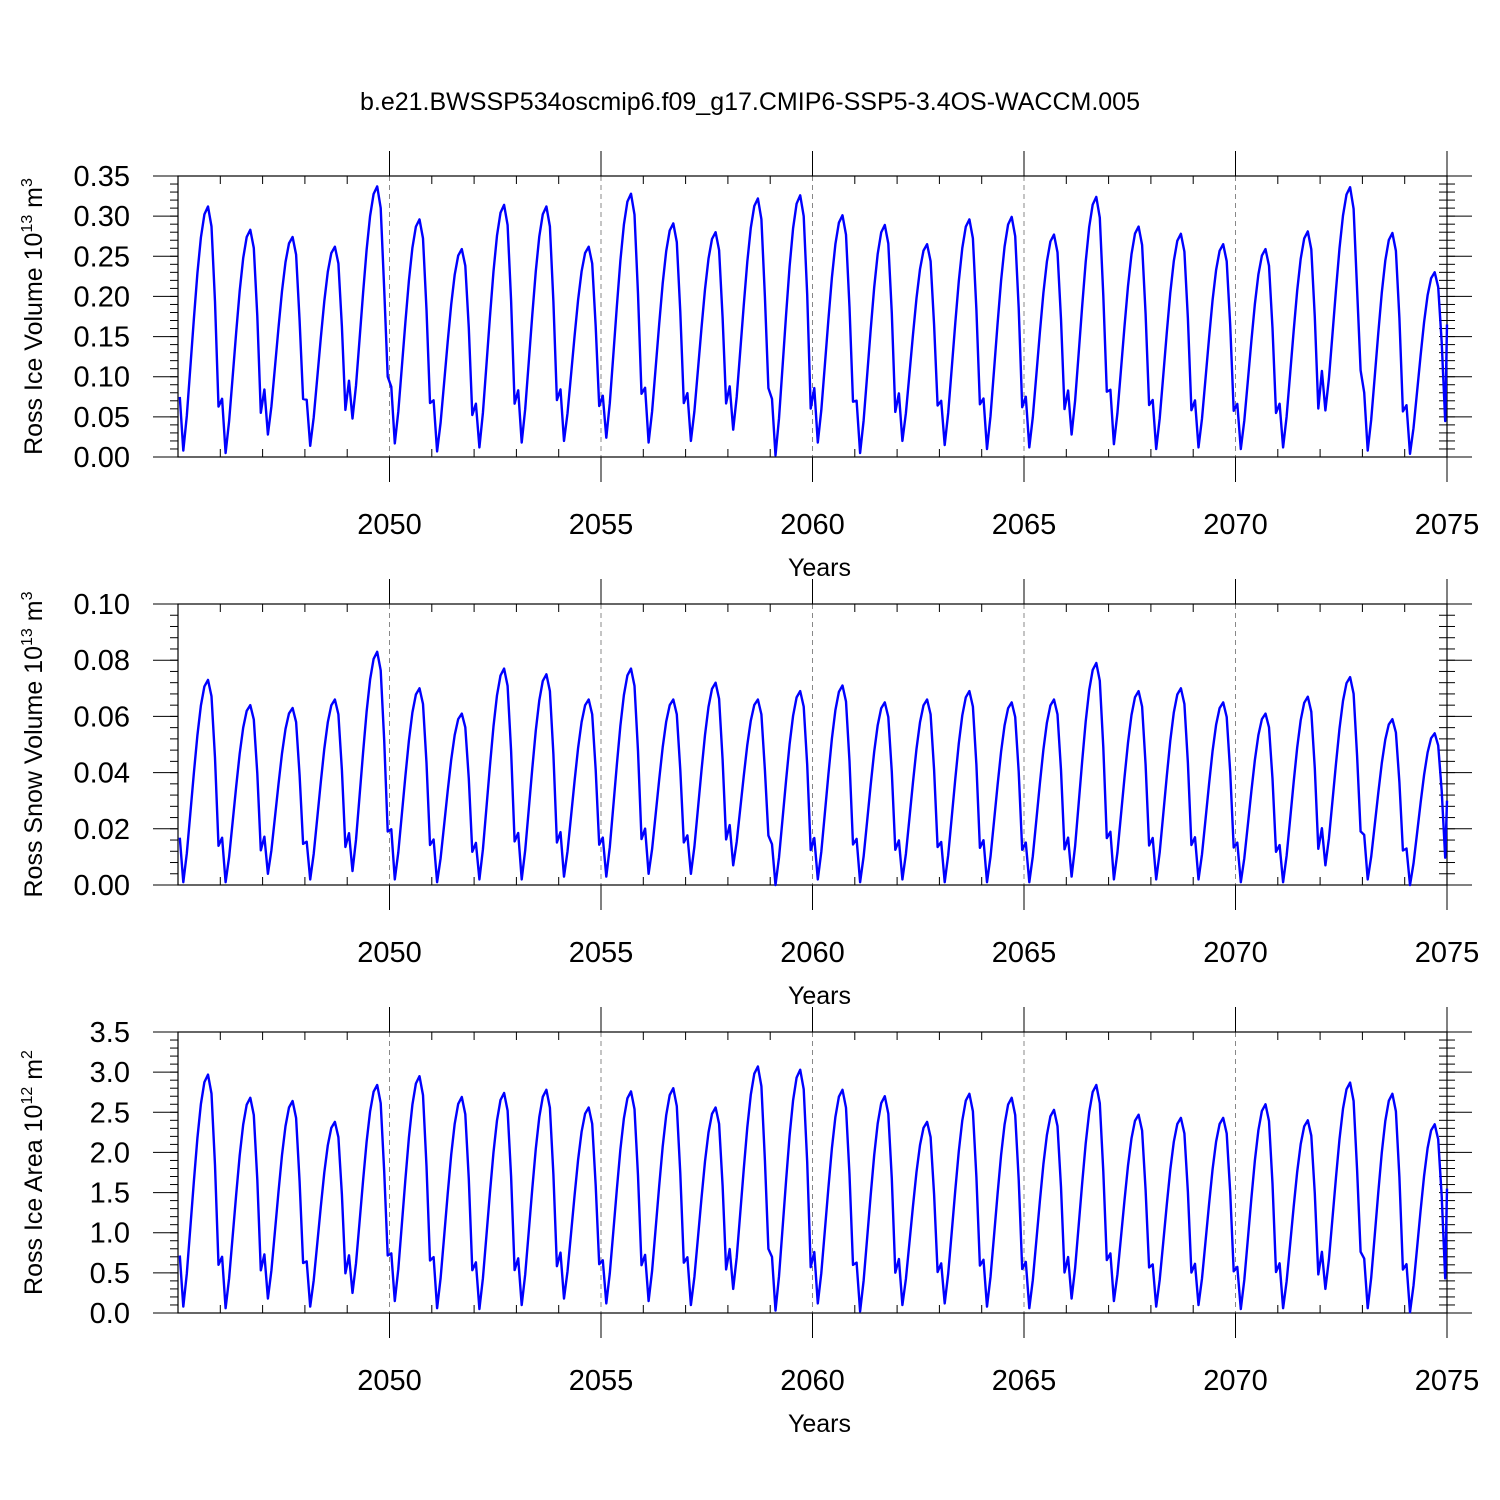  What do you see at coordinates (102, 297) in the screenshot?
I see `y-tick-label: 0.20` at bounding box center [102, 297].